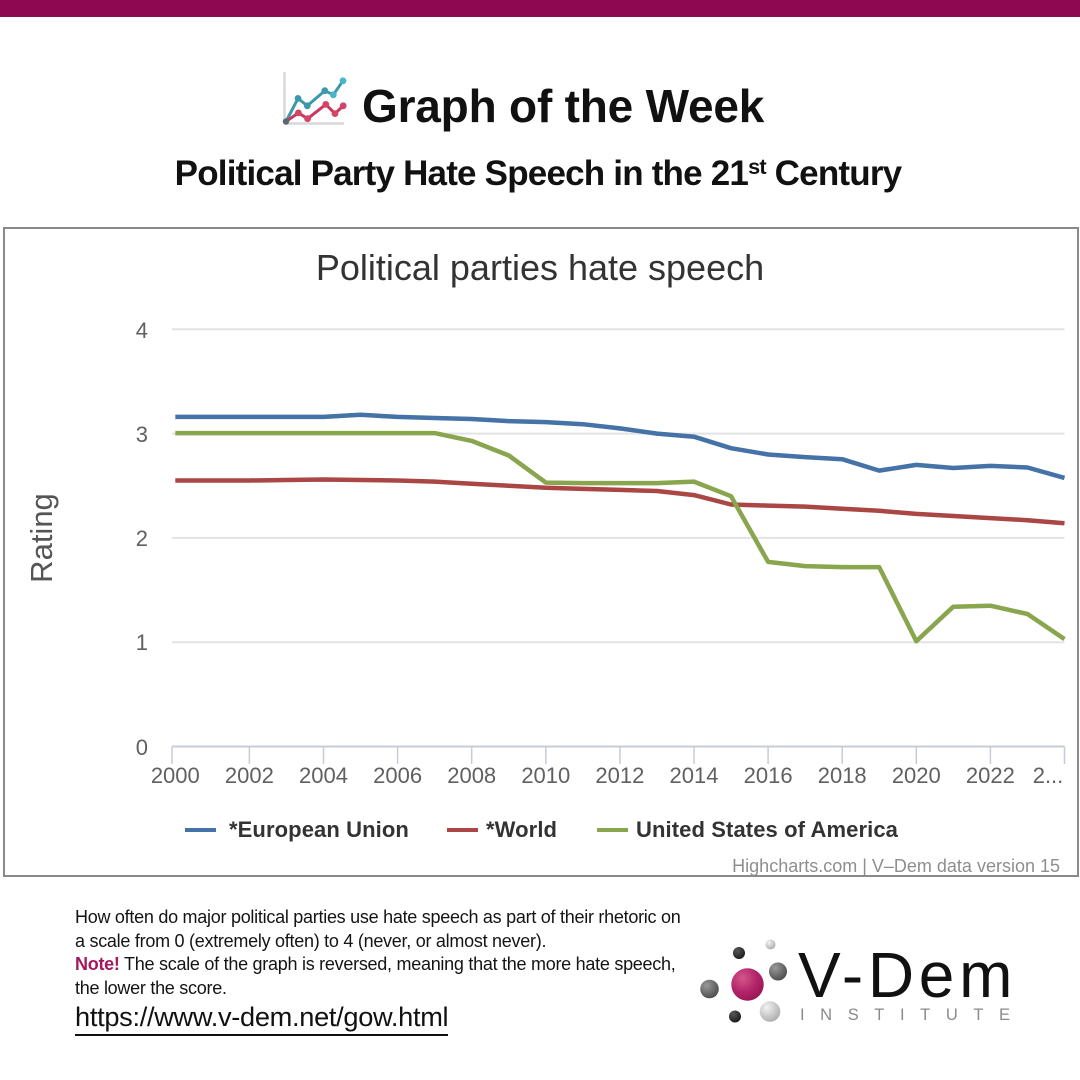  What do you see at coordinates (142, 434) in the screenshot?
I see `svg-text: 3` at bounding box center [142, 434].